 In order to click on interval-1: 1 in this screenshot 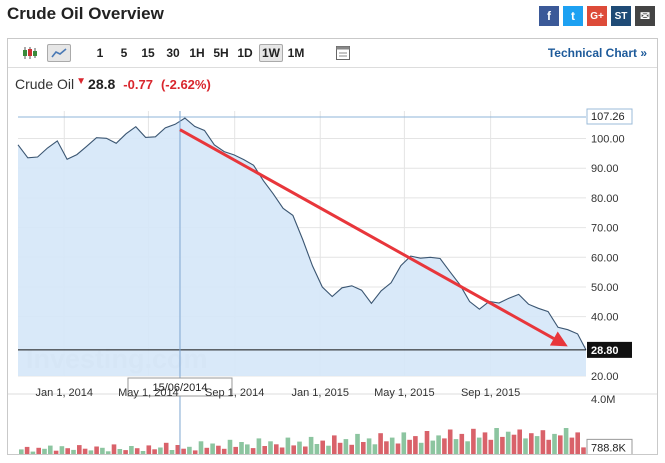, I will do `click(100, 53)`.